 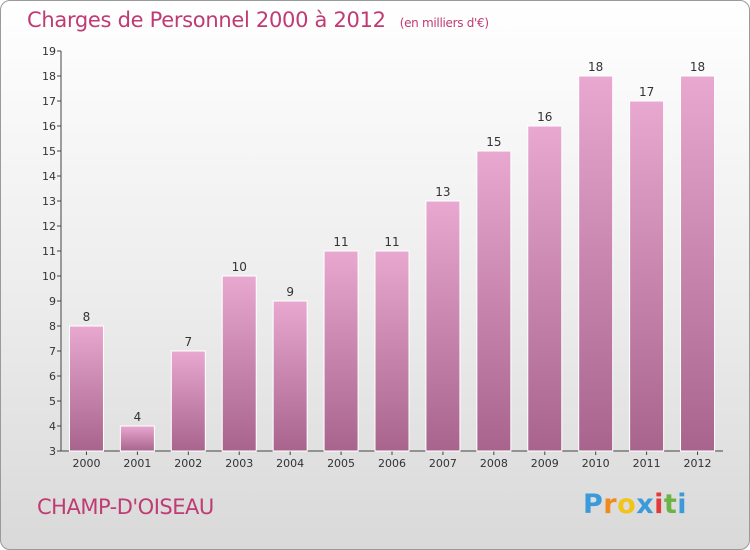 What do you see at coordinates (443, 463) in the screenshot?
I see `x-tick-label-2007: 2007` at bounding box center [443, 463].